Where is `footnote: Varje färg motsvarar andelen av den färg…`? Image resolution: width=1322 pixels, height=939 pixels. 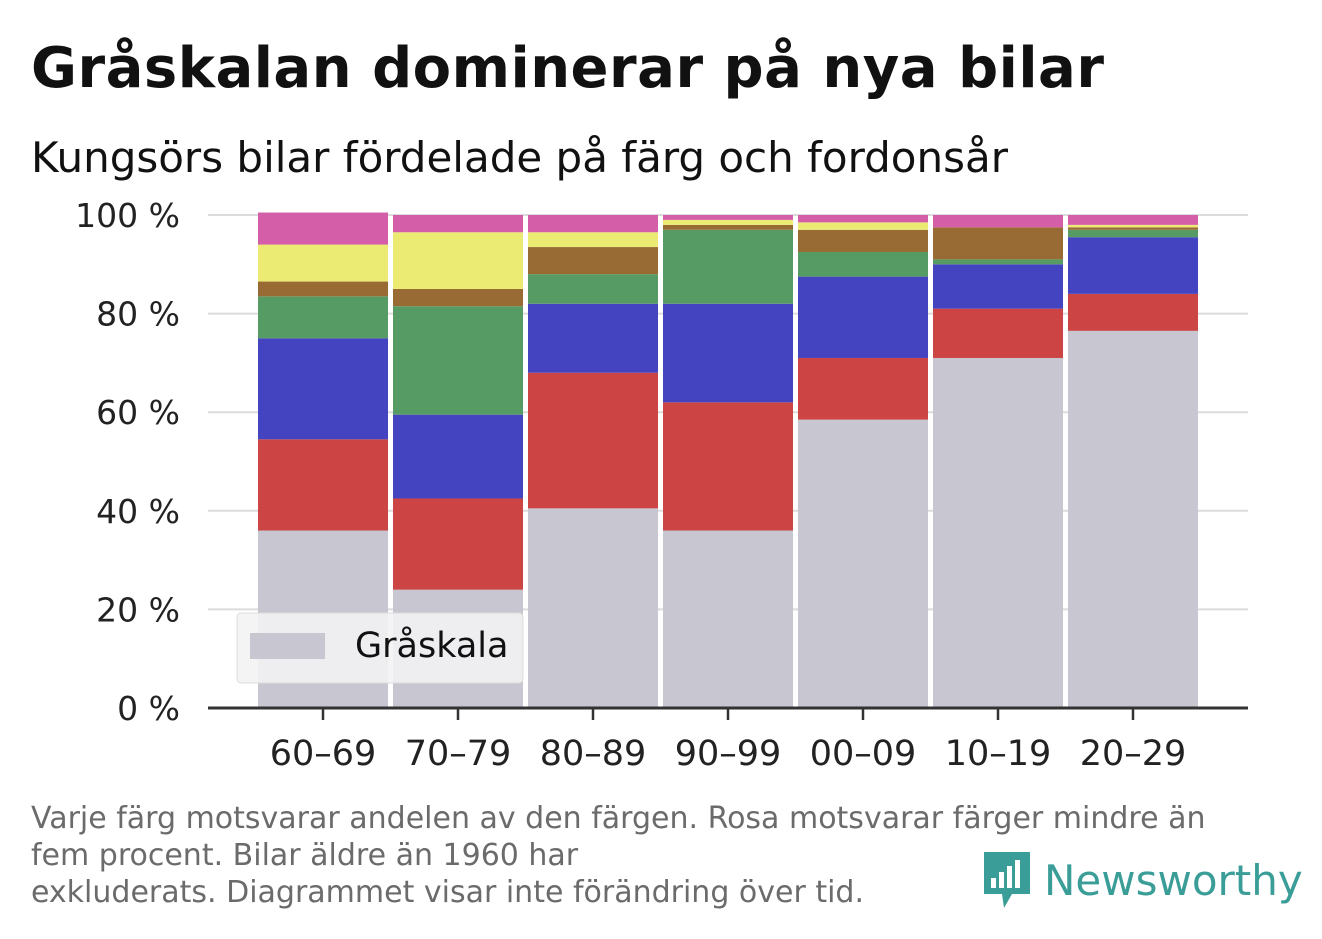 footnote: Varje färg motsvarar andelen av den färg… is located at coordinates (651, 855).